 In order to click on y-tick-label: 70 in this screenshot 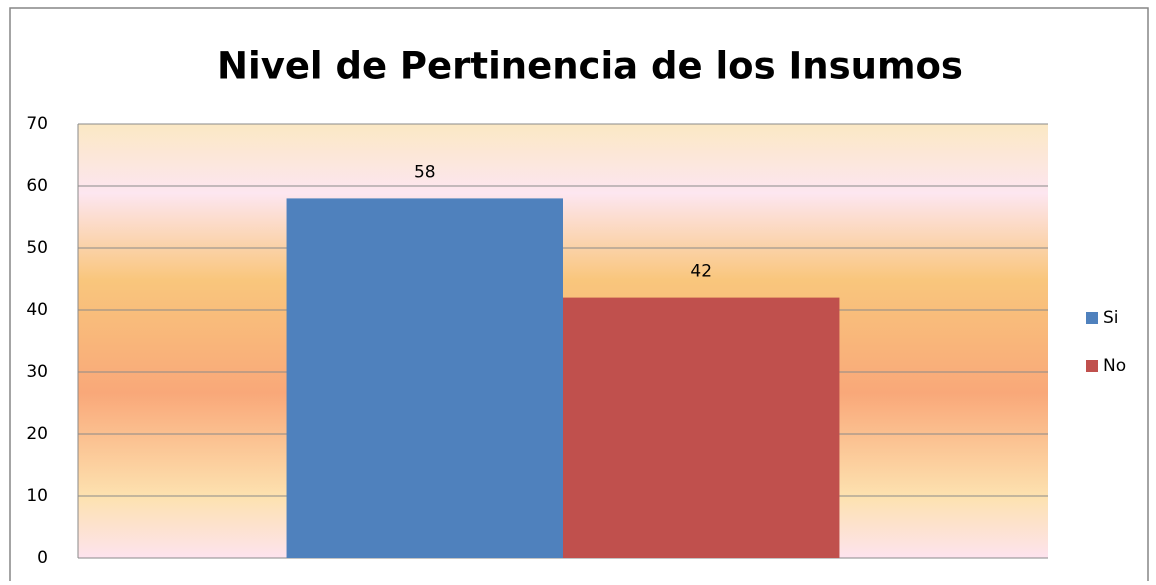, I will do `click(37, 124)`.